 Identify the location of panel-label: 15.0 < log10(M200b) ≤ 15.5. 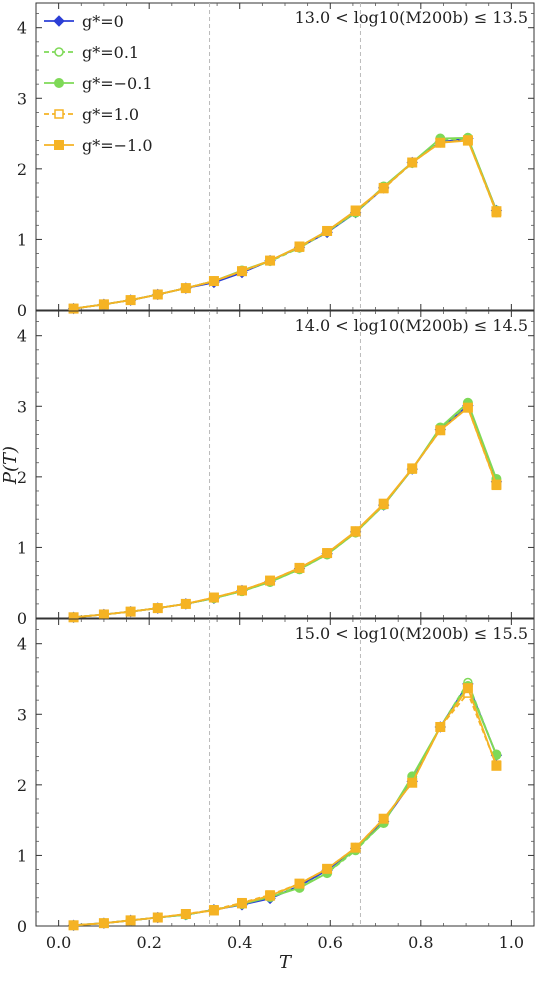
(411, 633).